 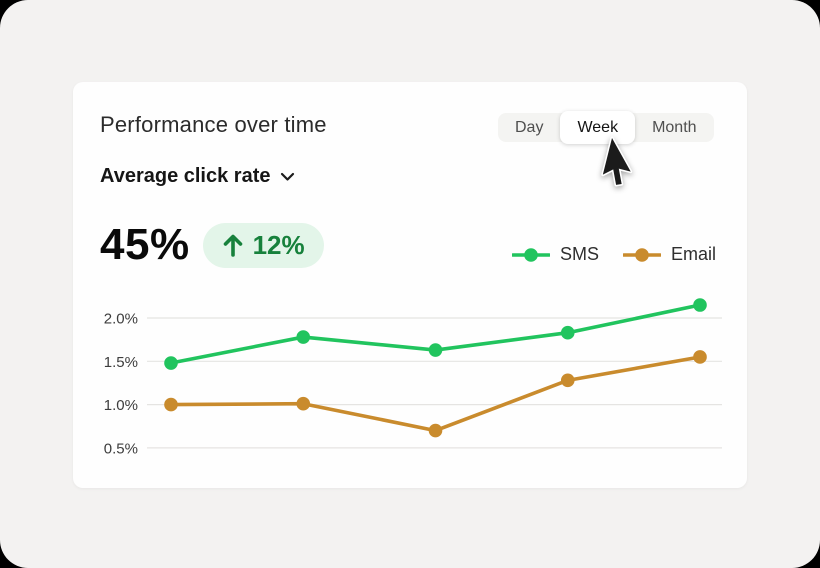 What do you see at coordinates (598, 127) in the screenshot?
I see `toggle-week-button: Week` at bounding box center [598, 127].